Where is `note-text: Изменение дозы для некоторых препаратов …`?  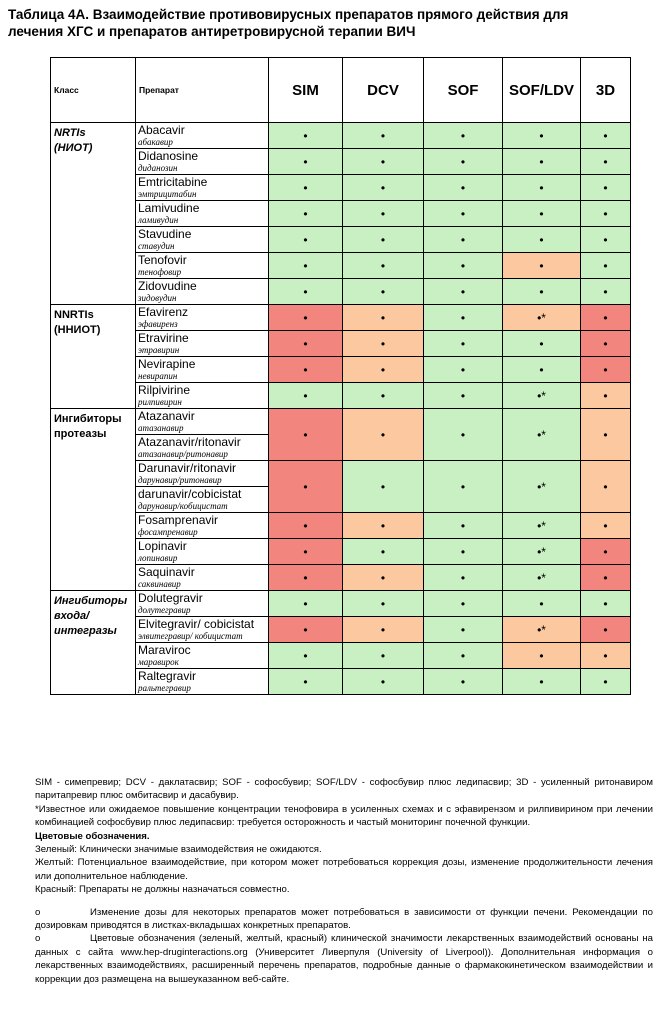 note-text: Изменение дозы для некоторых препаратов … is located at coordinates (344, 919).